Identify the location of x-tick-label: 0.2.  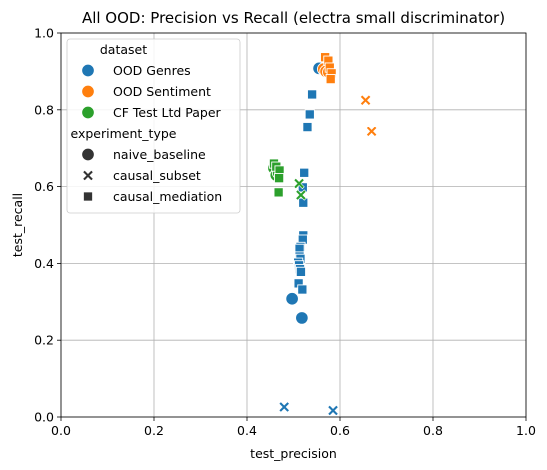
(154, 430).